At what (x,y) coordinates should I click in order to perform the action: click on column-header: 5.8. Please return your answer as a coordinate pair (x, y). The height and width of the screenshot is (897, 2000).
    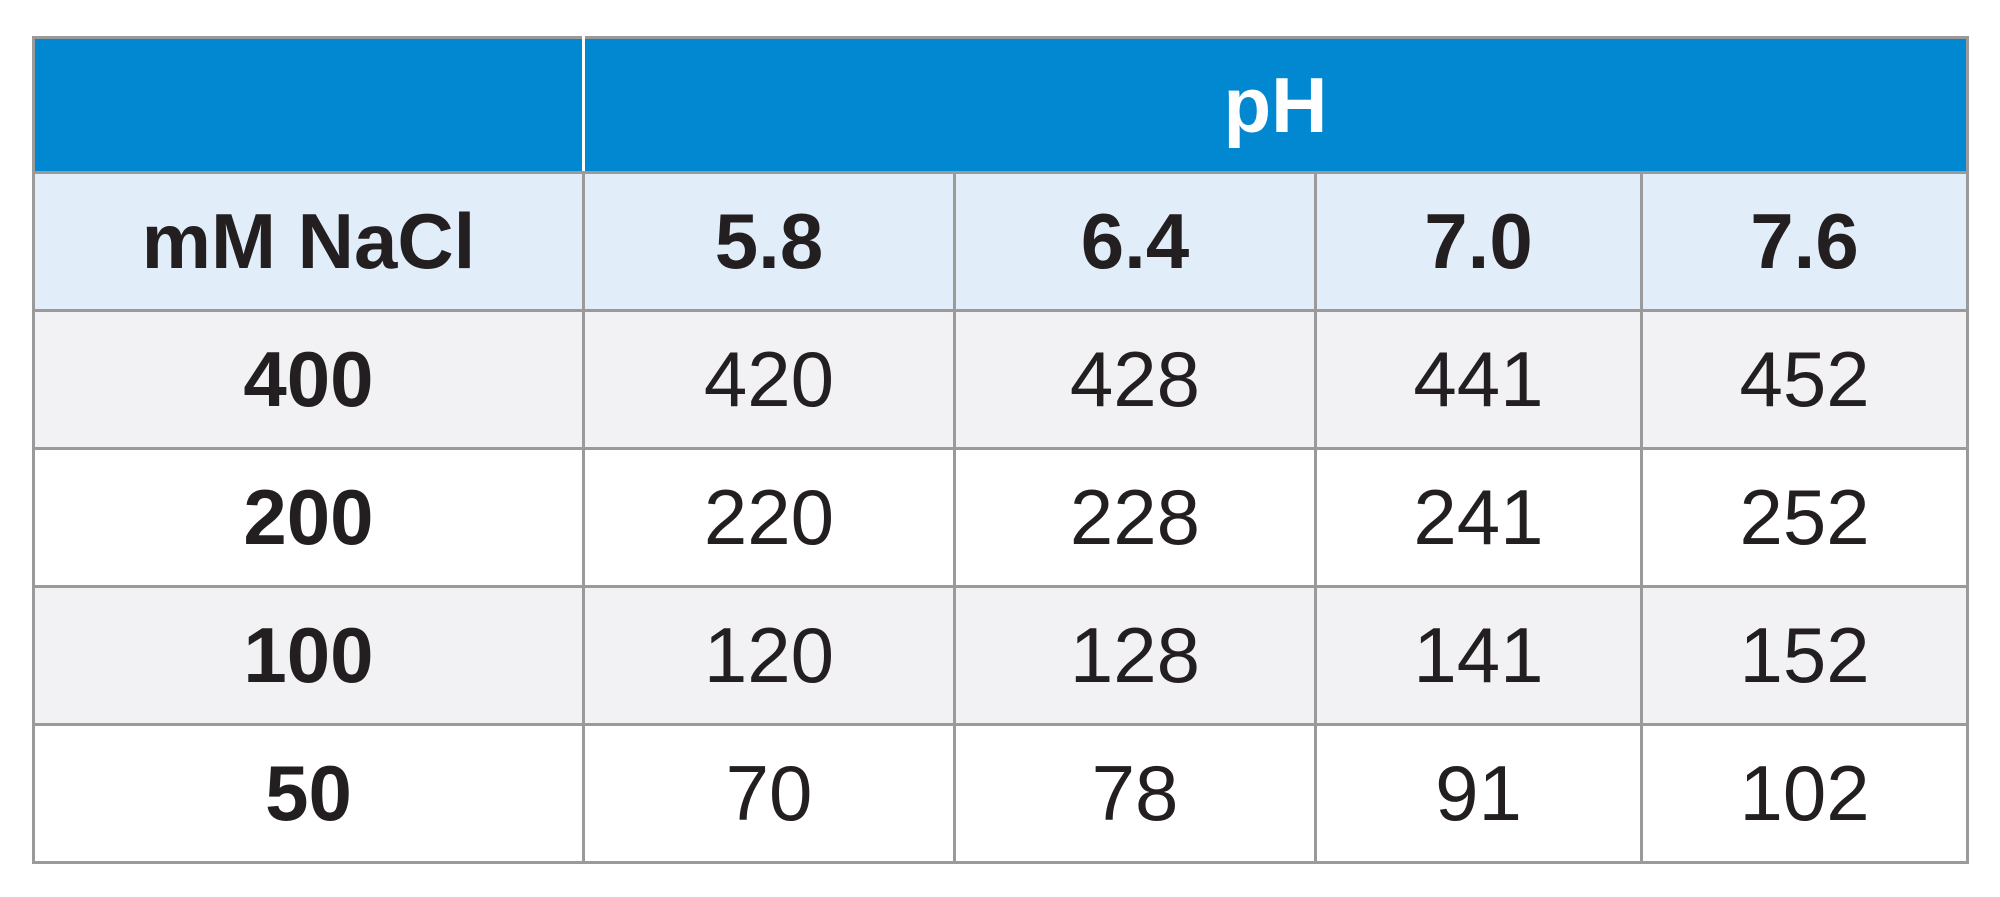
    Looking at the image, I should click on (769, 241).